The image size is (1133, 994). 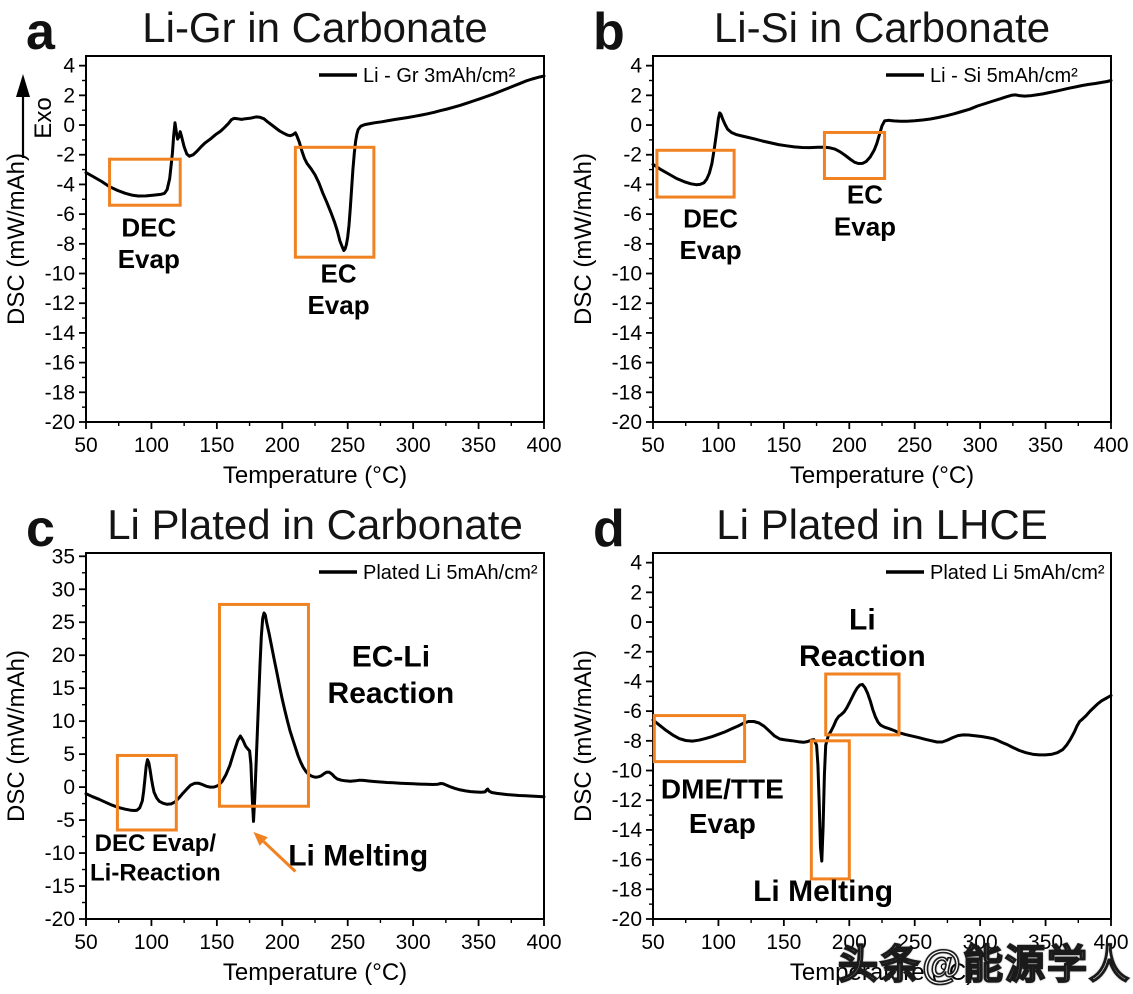 What do you see at coordinates (315, 524) in the screenshot?
I see `panel-title-c: Li Plated in Carbonate` at bounding box center [315, 524].